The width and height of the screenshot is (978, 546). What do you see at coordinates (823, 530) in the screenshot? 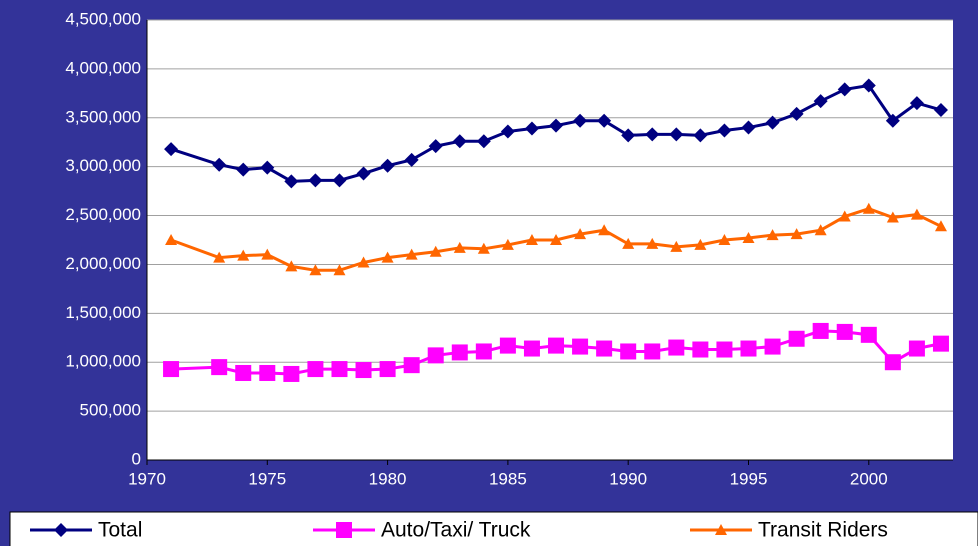
I see `legend-label: Transit Riders` at bounding box center [823, 530].